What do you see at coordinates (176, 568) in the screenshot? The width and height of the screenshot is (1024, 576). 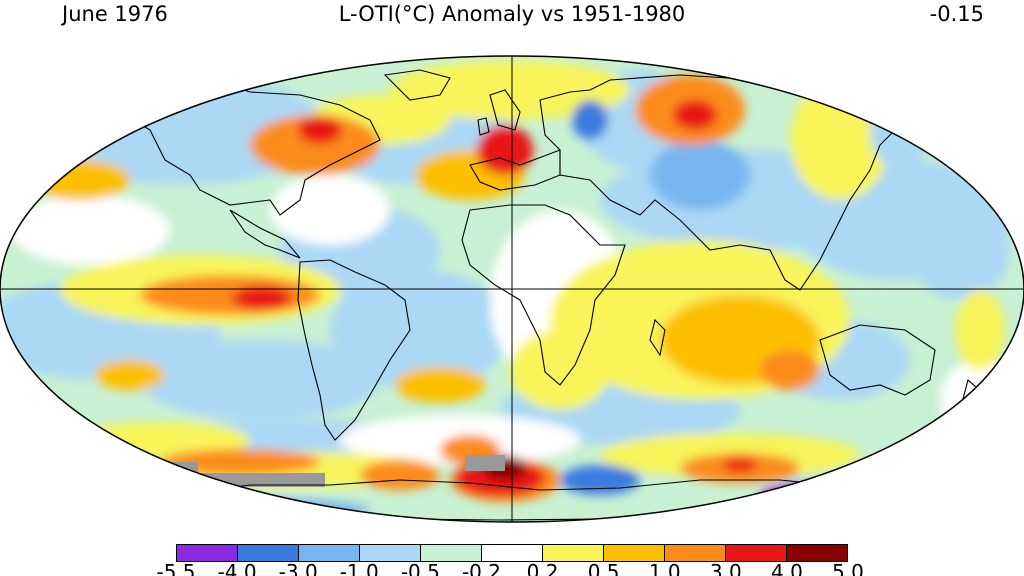 I see `colorbar-tick-label: -5.5` at bounding box center [176, 568].